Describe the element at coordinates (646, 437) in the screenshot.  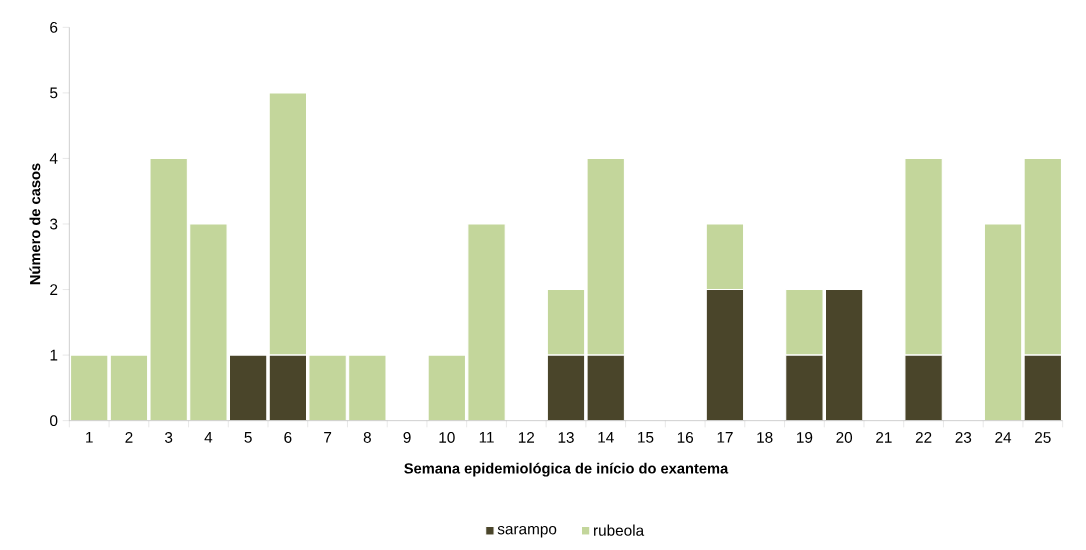
I see `x-tick-label: 15` at that location.